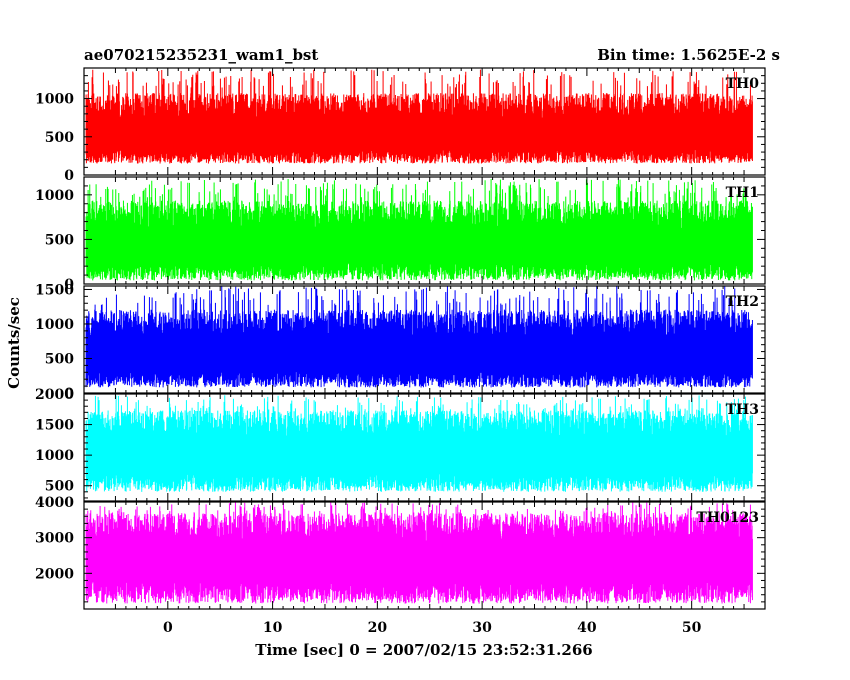  I want to click on chart-title-right: Bin time: 1.5625E-2 s, so click(688, 55).